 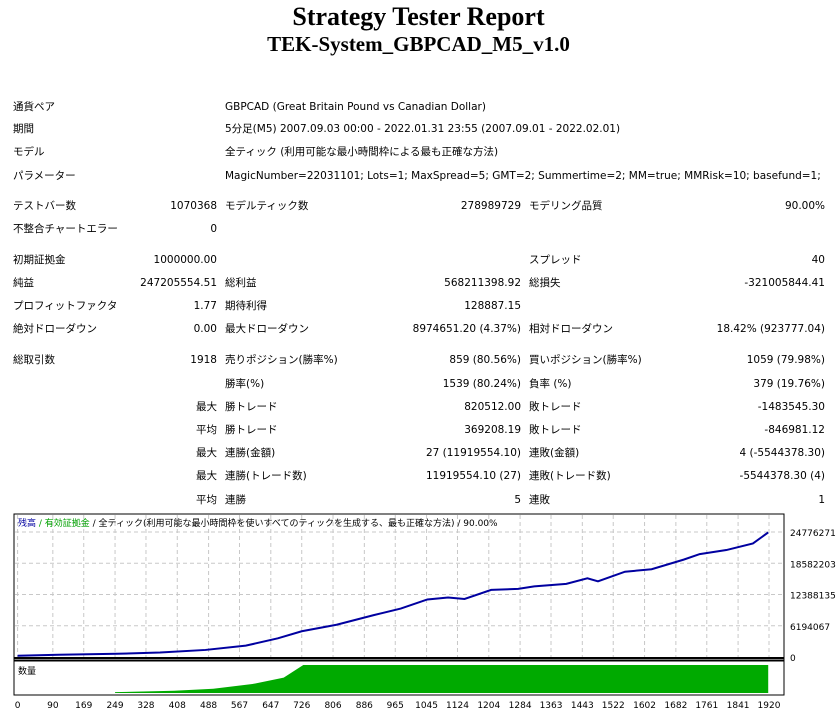 What do you see at coordinates (585, 360) in the screenshot?
I see `stat-label: 買いポジション(勝率%)` at bounding box center [585, 360].